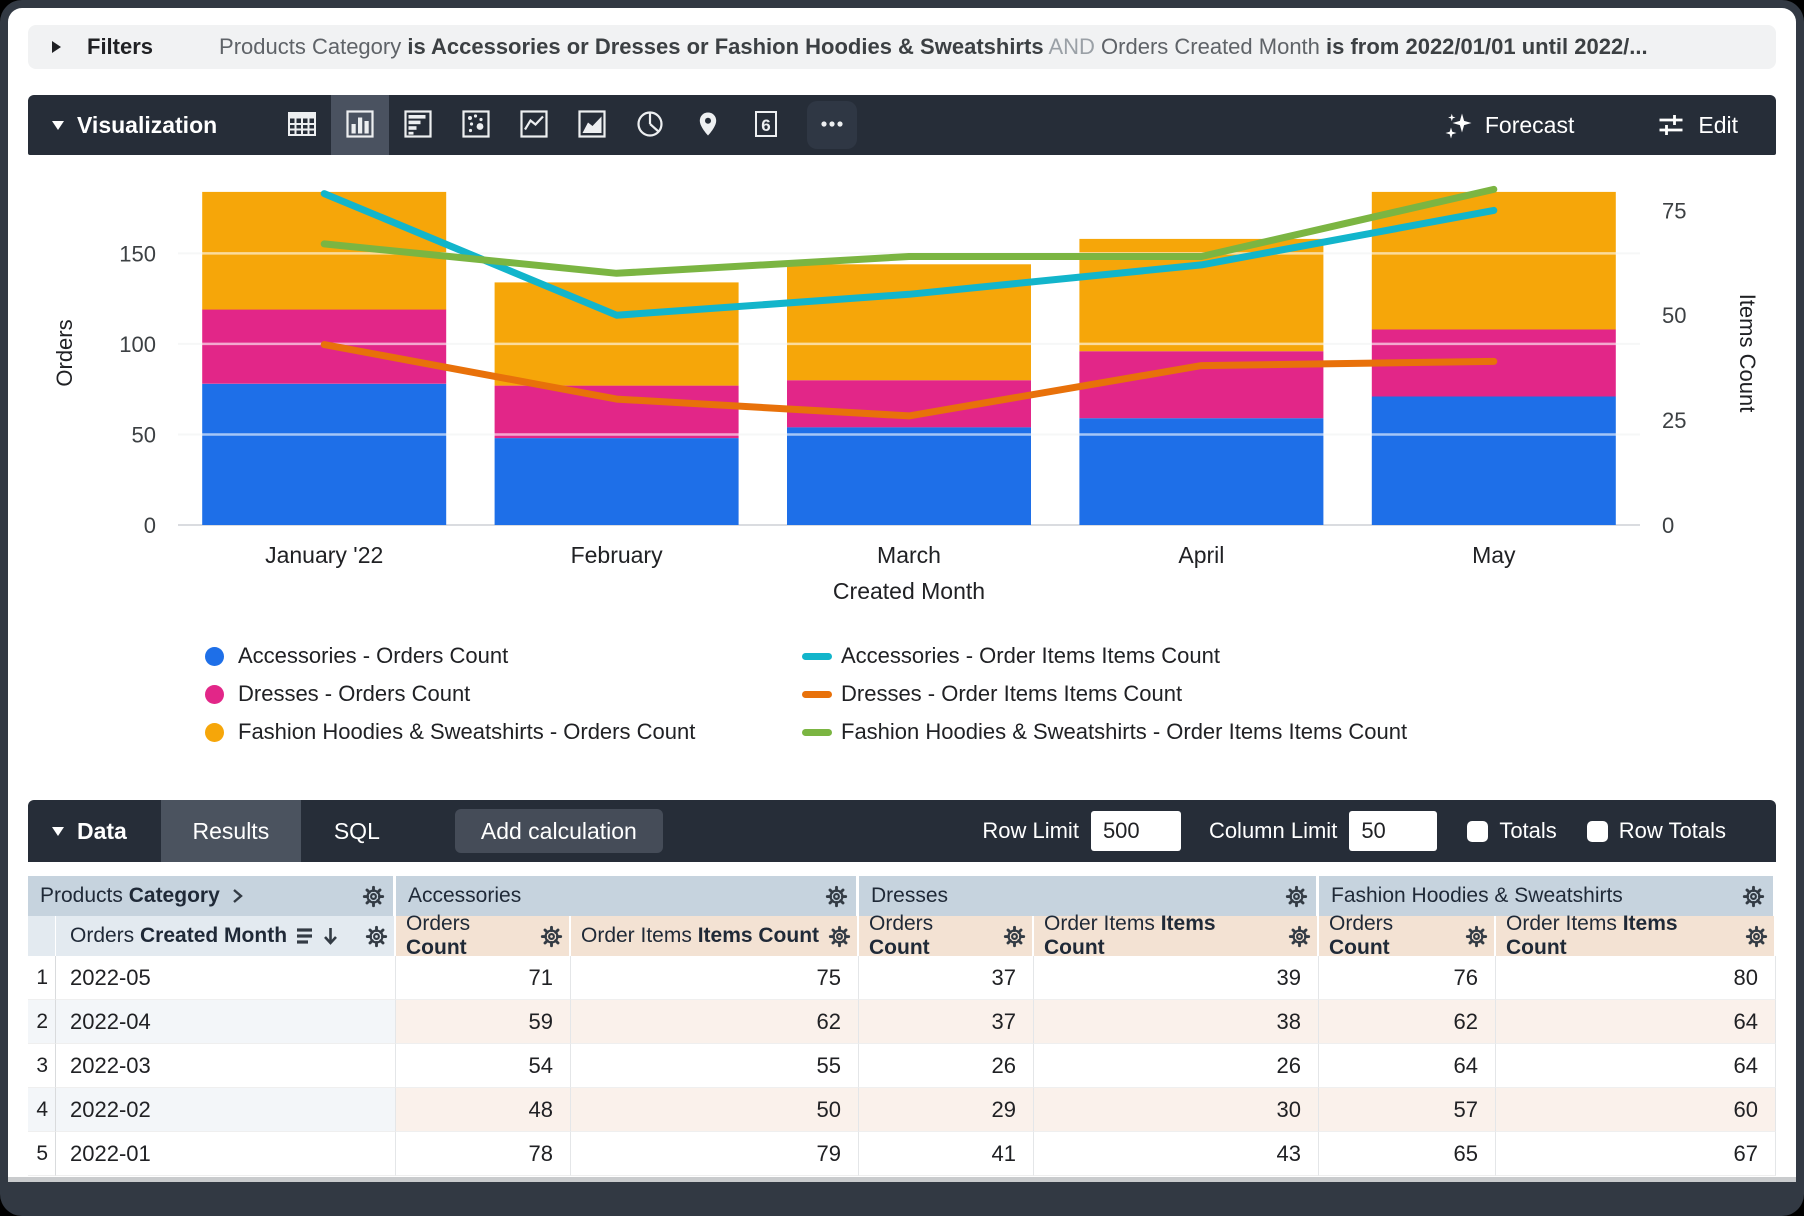 This screenshot has height=1216, width=1804. Describe the element at coordinates (42, 1110) in the screenshot. I see `row-number: 4` at that location.